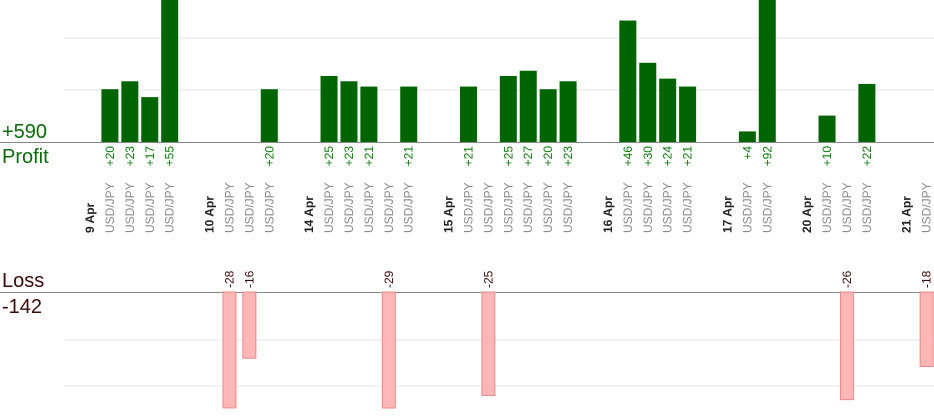 This screenshot has width=934, height=420. Describe the element at coordinates (249, 279) in the screenshot. I see `loss-value-label: -16` at that location.